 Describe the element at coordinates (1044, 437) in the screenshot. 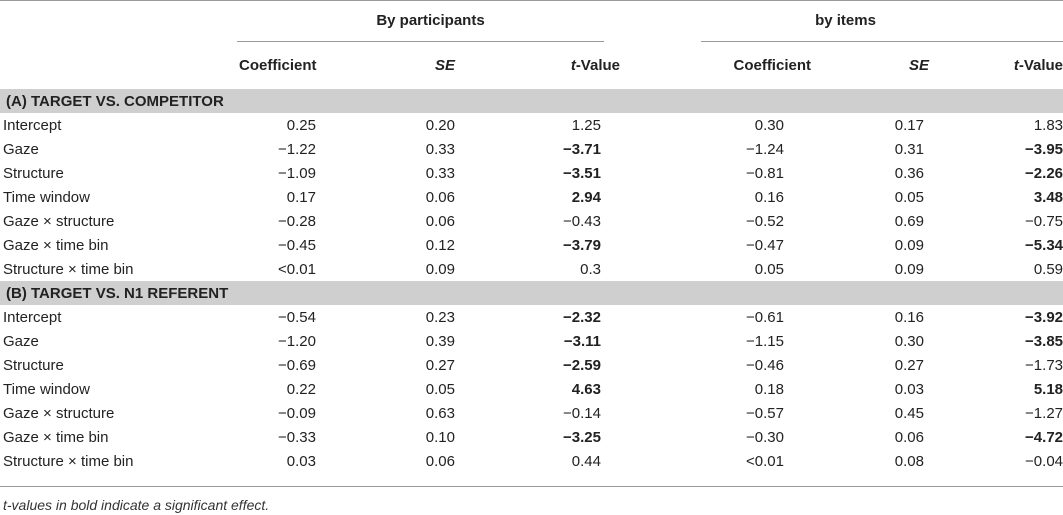

I see `items-tvalue: −4.72` at that location.